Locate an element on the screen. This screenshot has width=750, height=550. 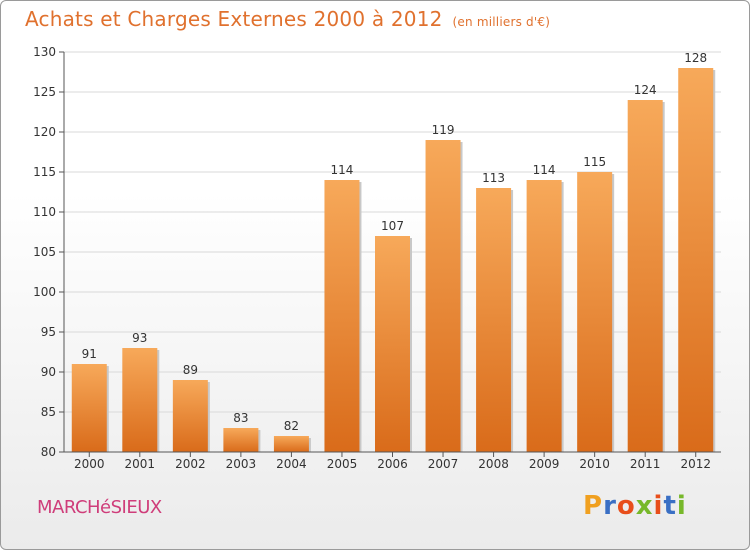
chart-unit: (en milliers d'€) is located at coordinates (501, 22).